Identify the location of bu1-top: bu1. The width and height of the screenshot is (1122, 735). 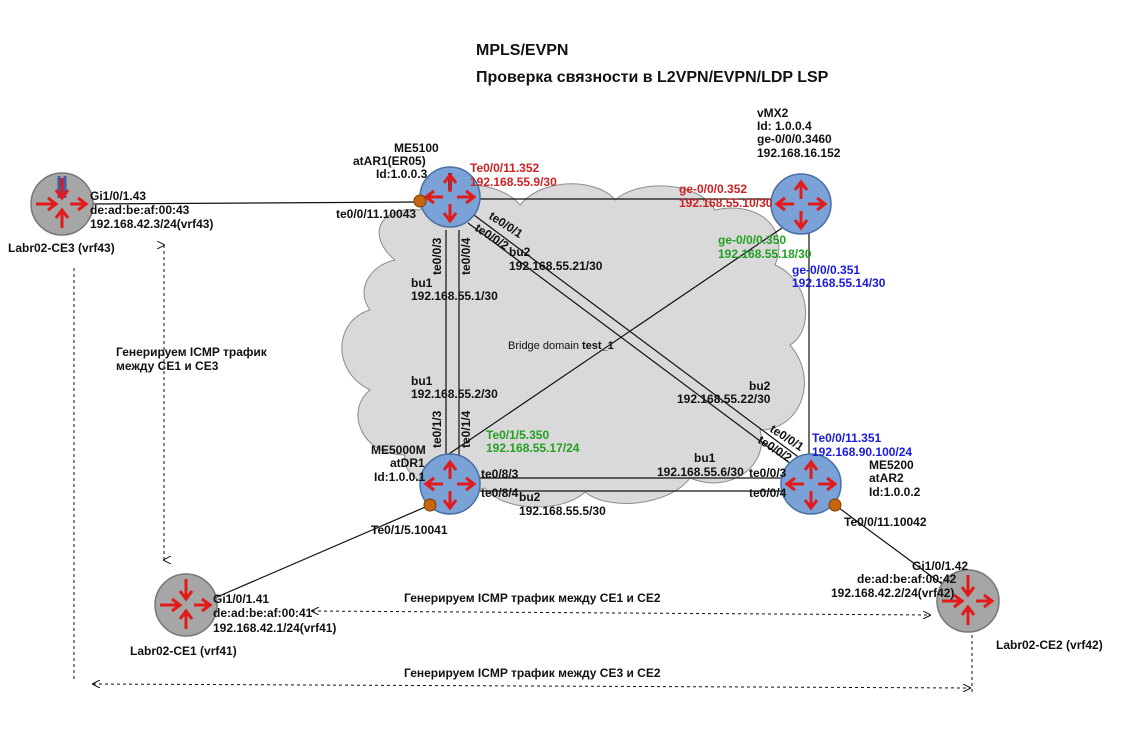
(422, 283).